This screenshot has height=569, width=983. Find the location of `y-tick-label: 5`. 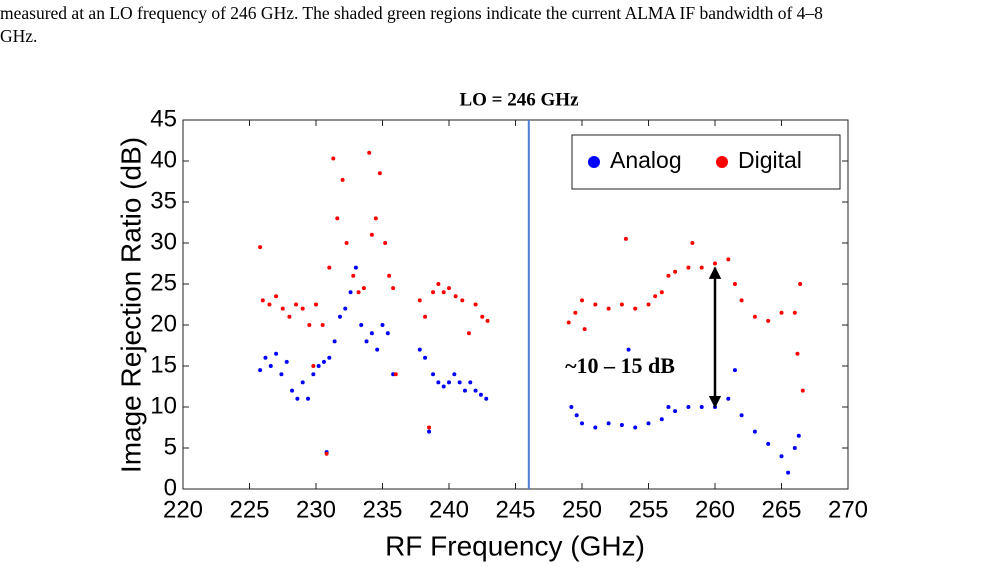

y-tick-label: 5 is located at coordinates (170, 446).